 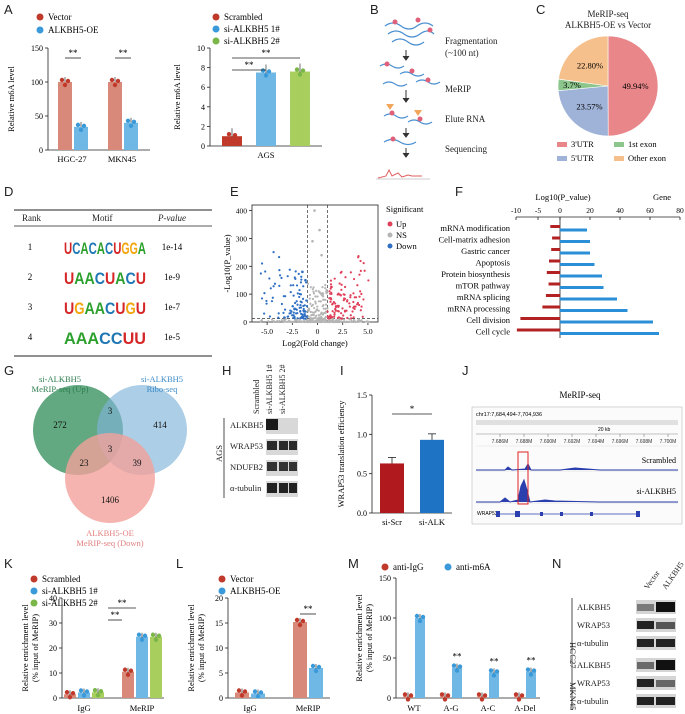 What do you see at coordinates (246, 446) in the screenshot?
I see `blot-h-row-wrap53: WRAP53` at bounding box center [246, 446].